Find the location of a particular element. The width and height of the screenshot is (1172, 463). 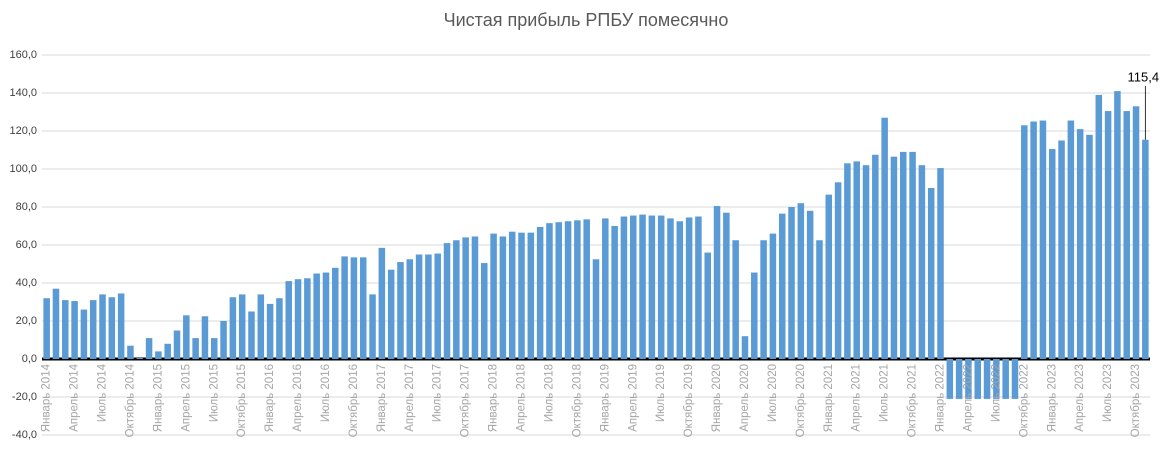

x-tick-label: Апрель 2017 is located at coordinates (410, 398).